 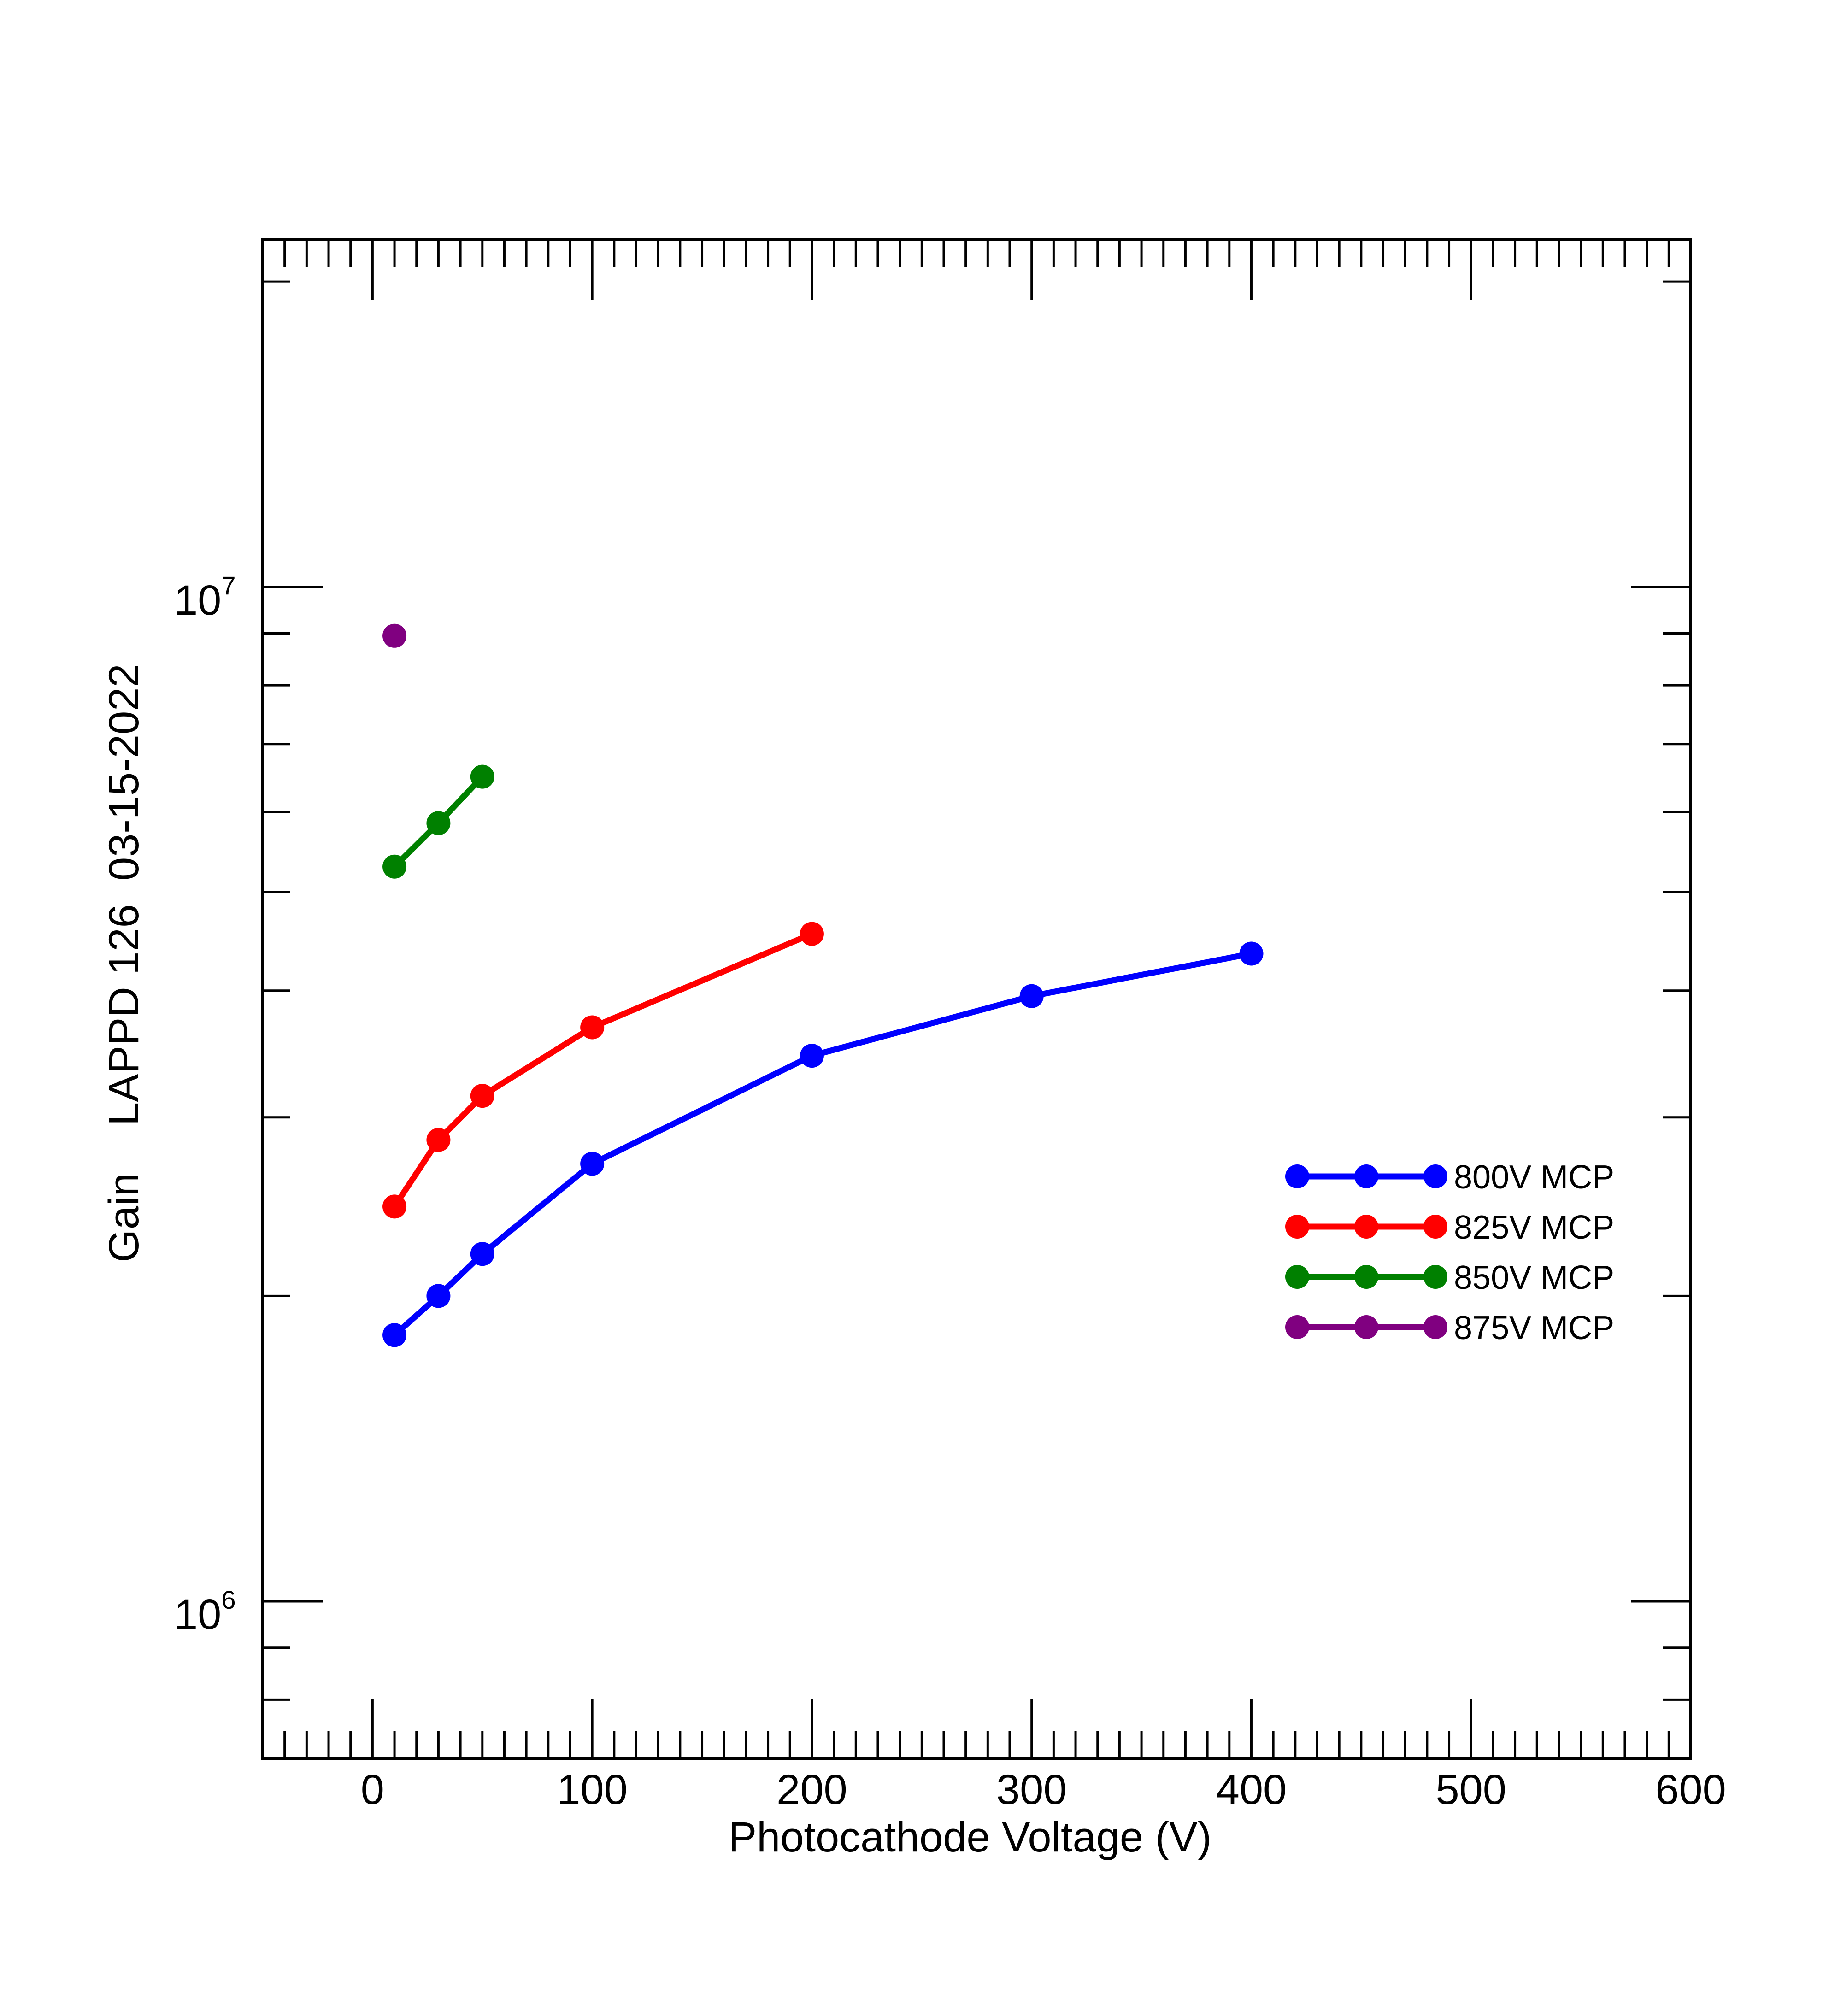 What do you see at coordinates (812, 1789) in the screenshot?
I see `x-tick-label: 200` at bounding box center [812, 1789].